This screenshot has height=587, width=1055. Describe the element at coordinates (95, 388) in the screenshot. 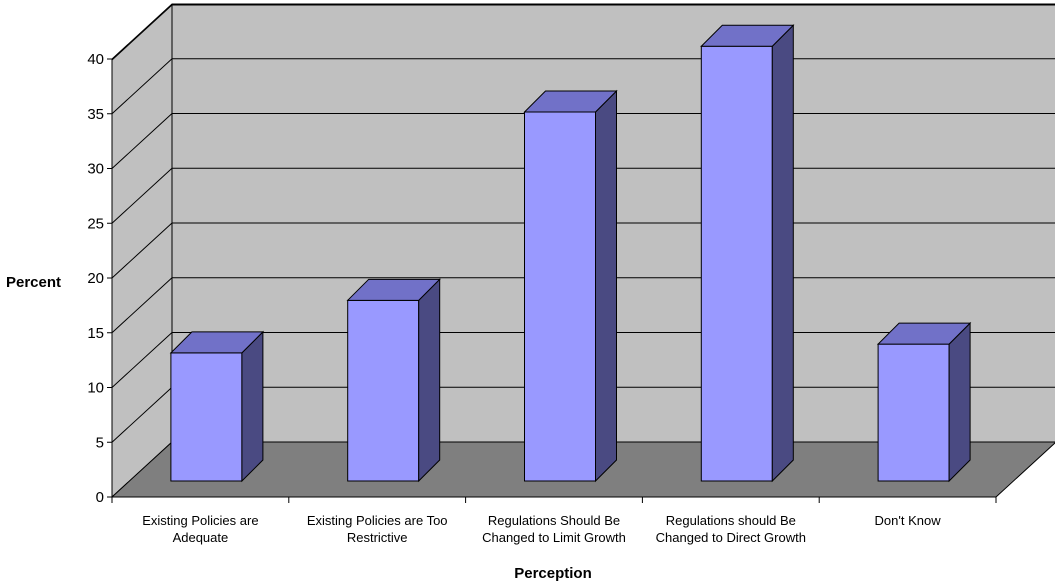

I see `y-tick-label: 10` at that location.